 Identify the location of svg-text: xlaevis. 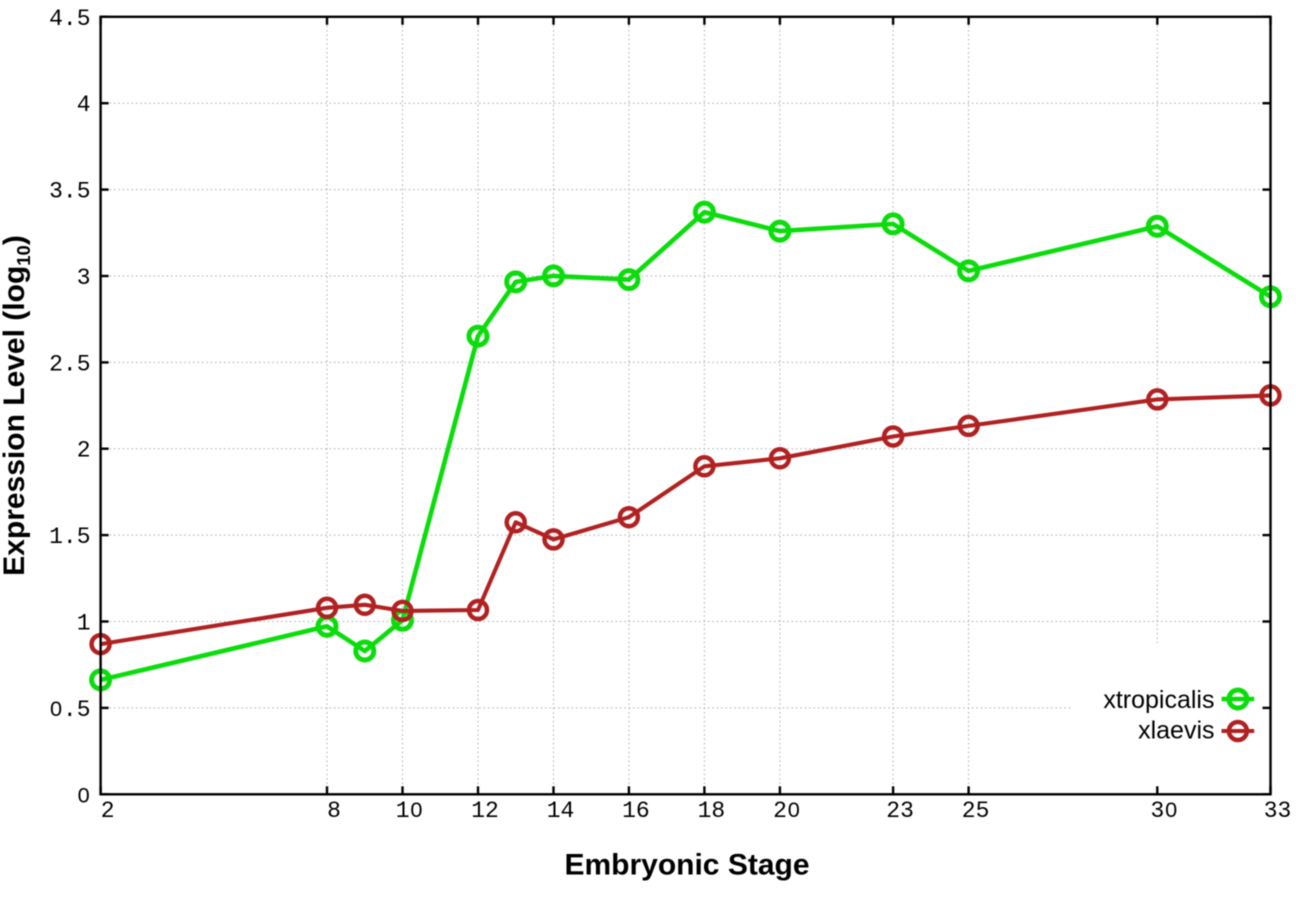
(1176, 731).